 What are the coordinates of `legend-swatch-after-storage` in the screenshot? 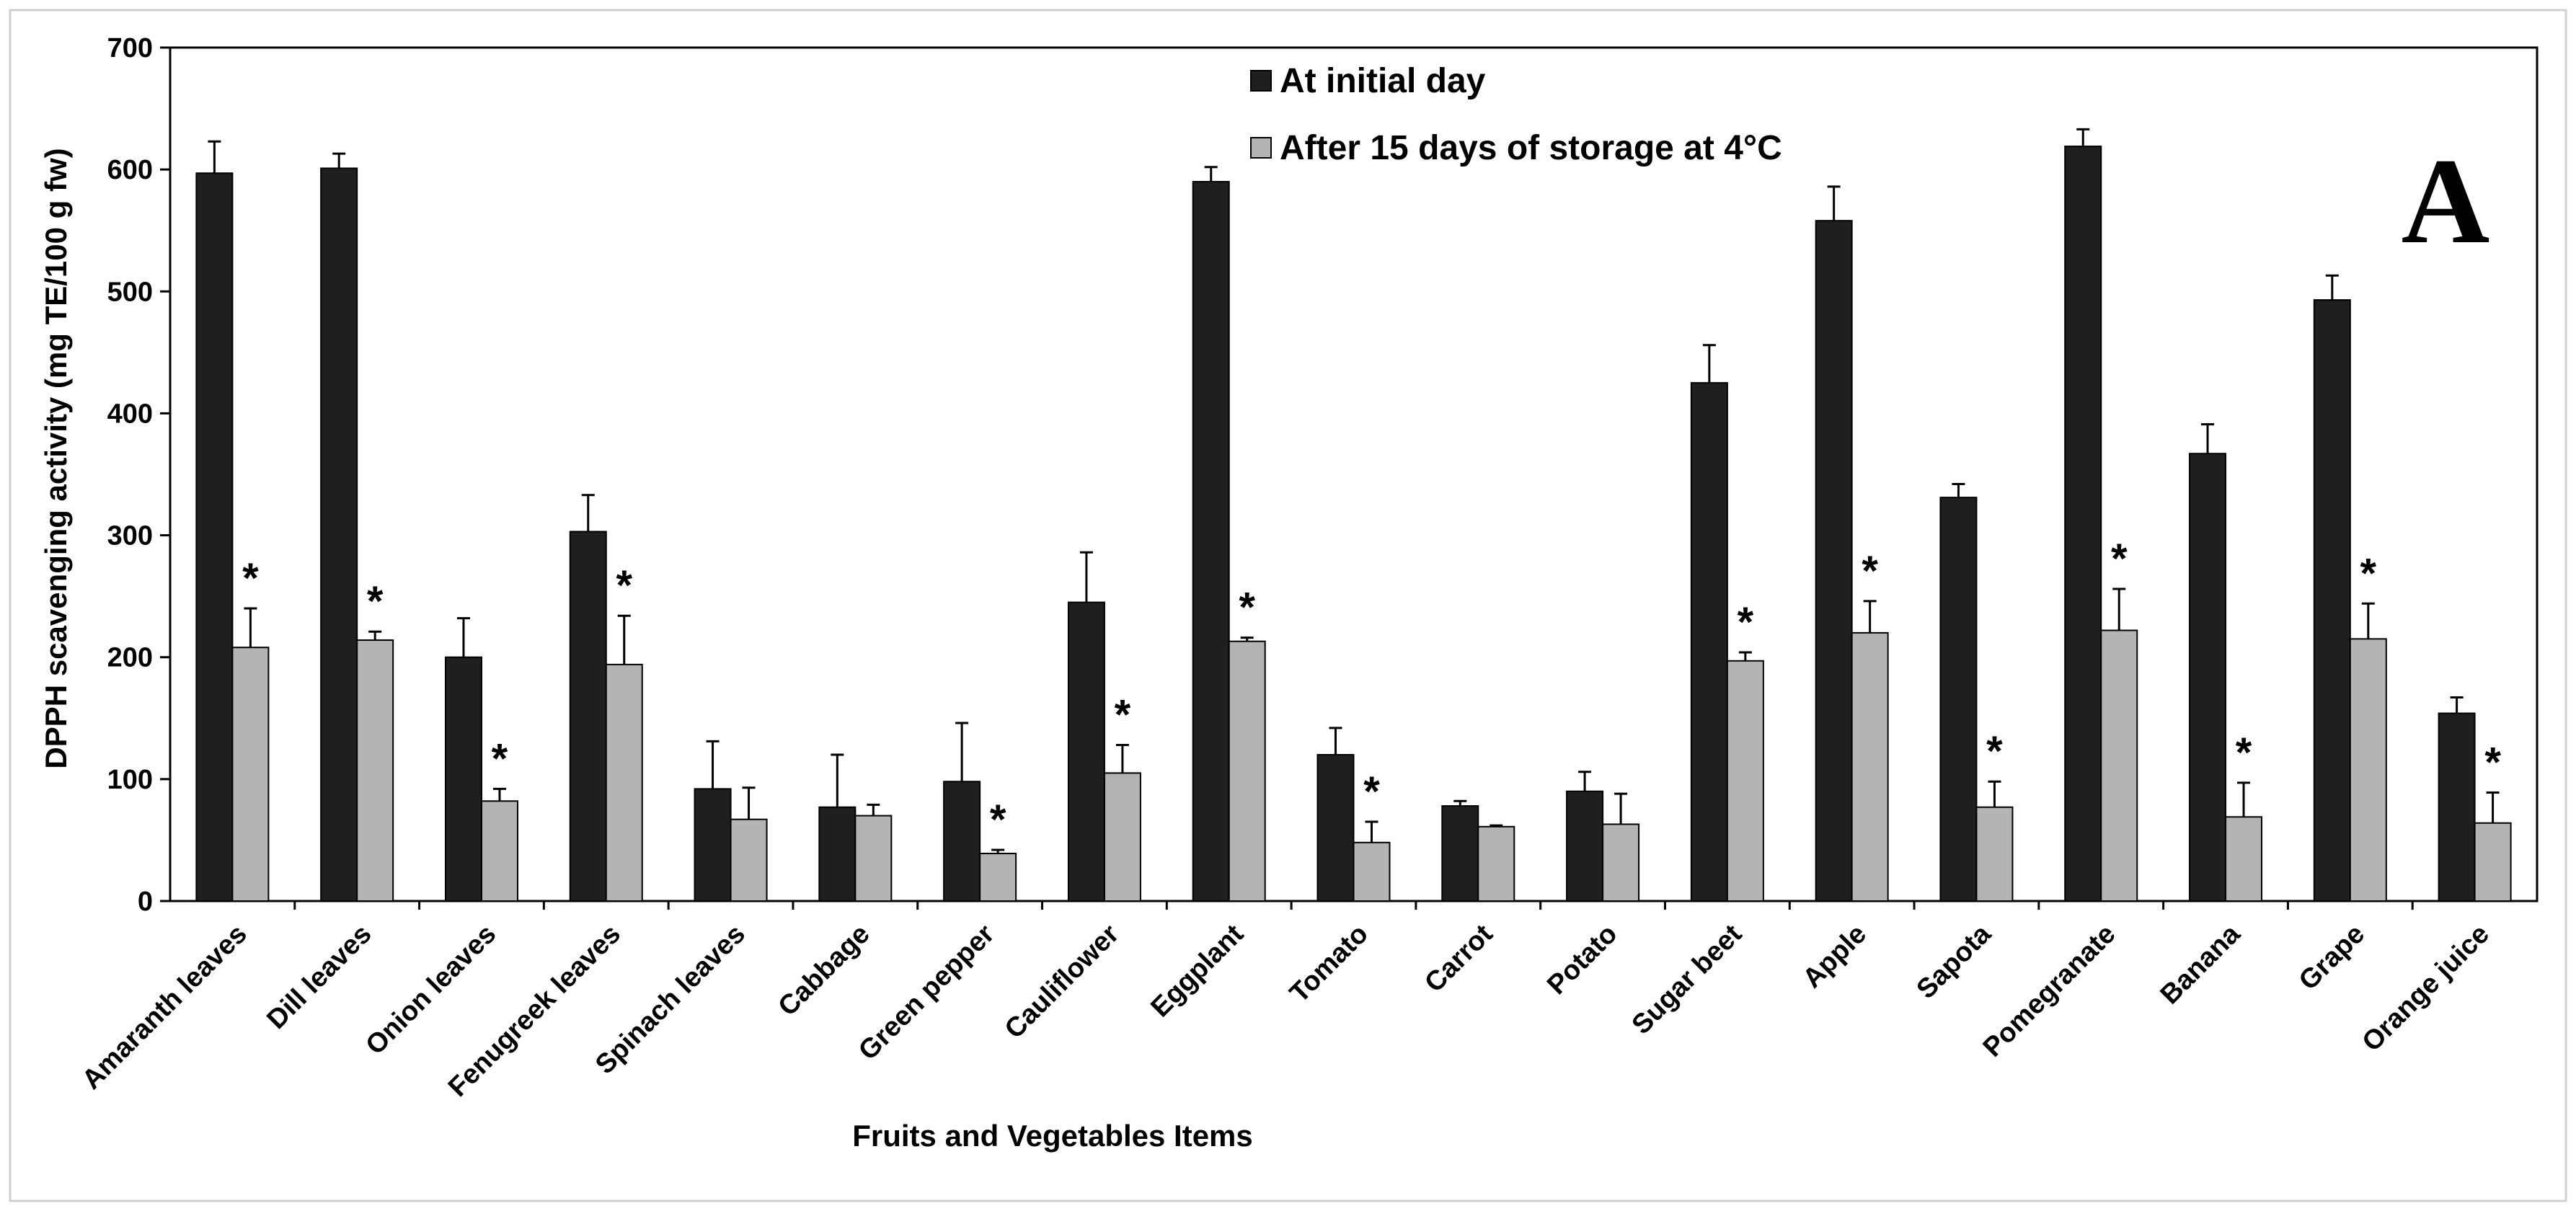 It's located at (1261, 148).